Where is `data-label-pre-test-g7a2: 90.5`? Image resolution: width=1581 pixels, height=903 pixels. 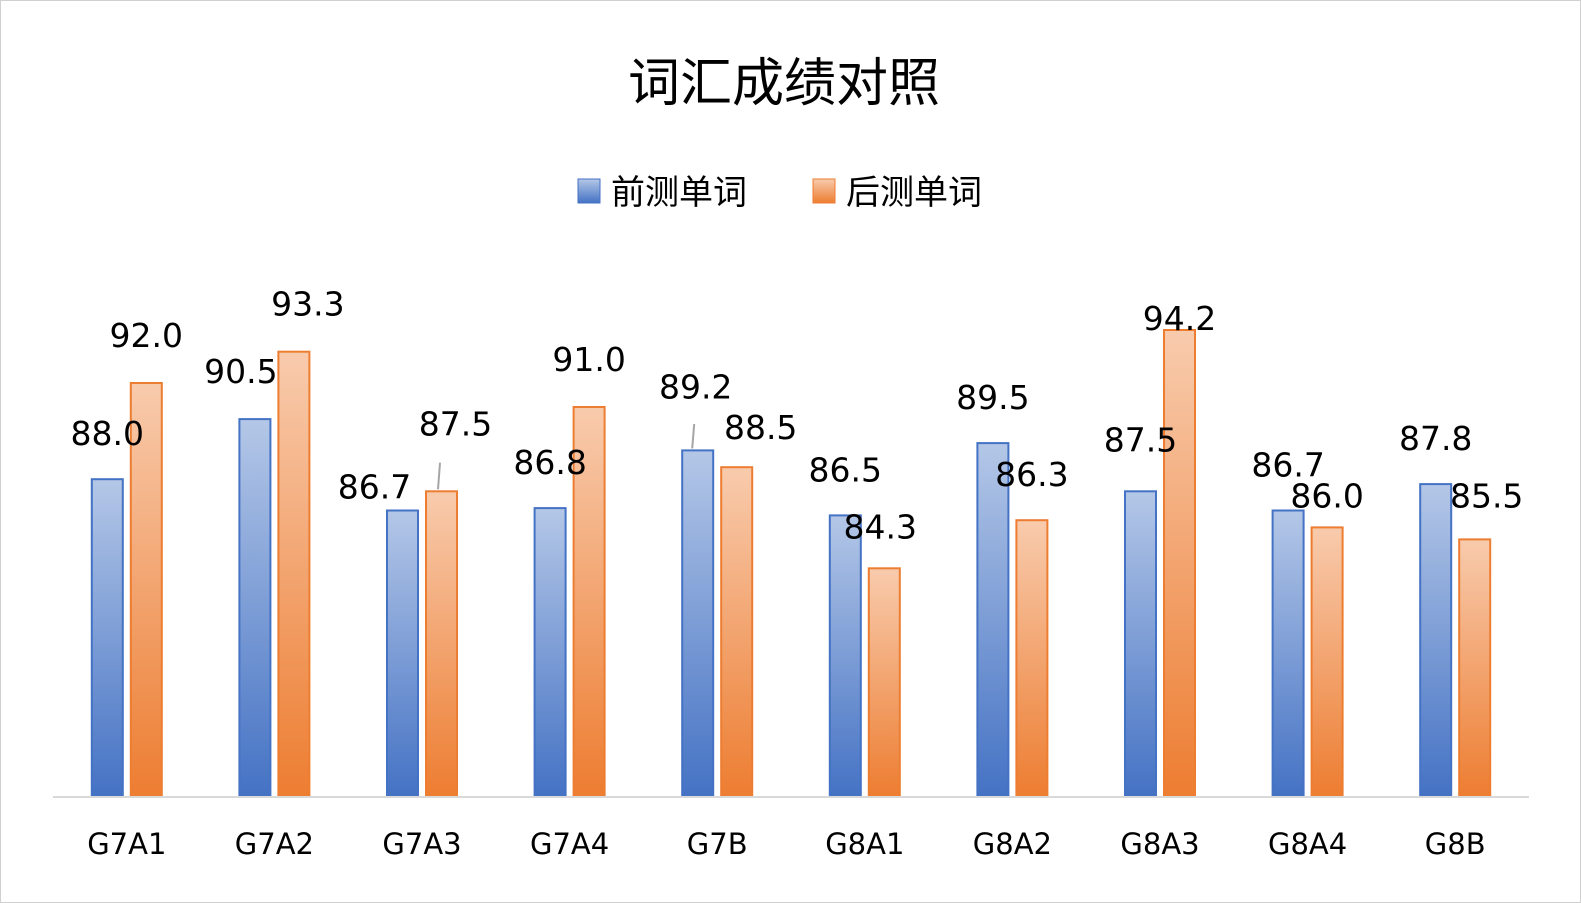 data-label-pre-test-g7a2: 90.5 is located at coordinates (240, 371).